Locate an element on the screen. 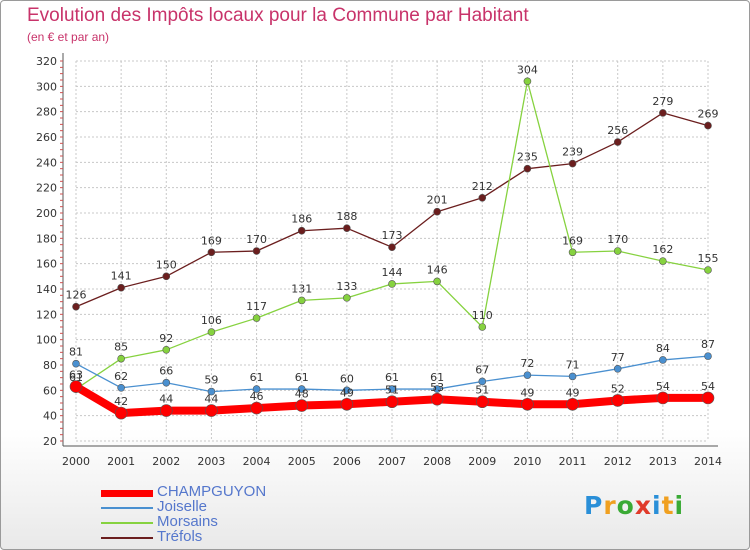 This screenshot has width=750, height=550. y-tick-label: 320 is located at coordinates (46, 61).